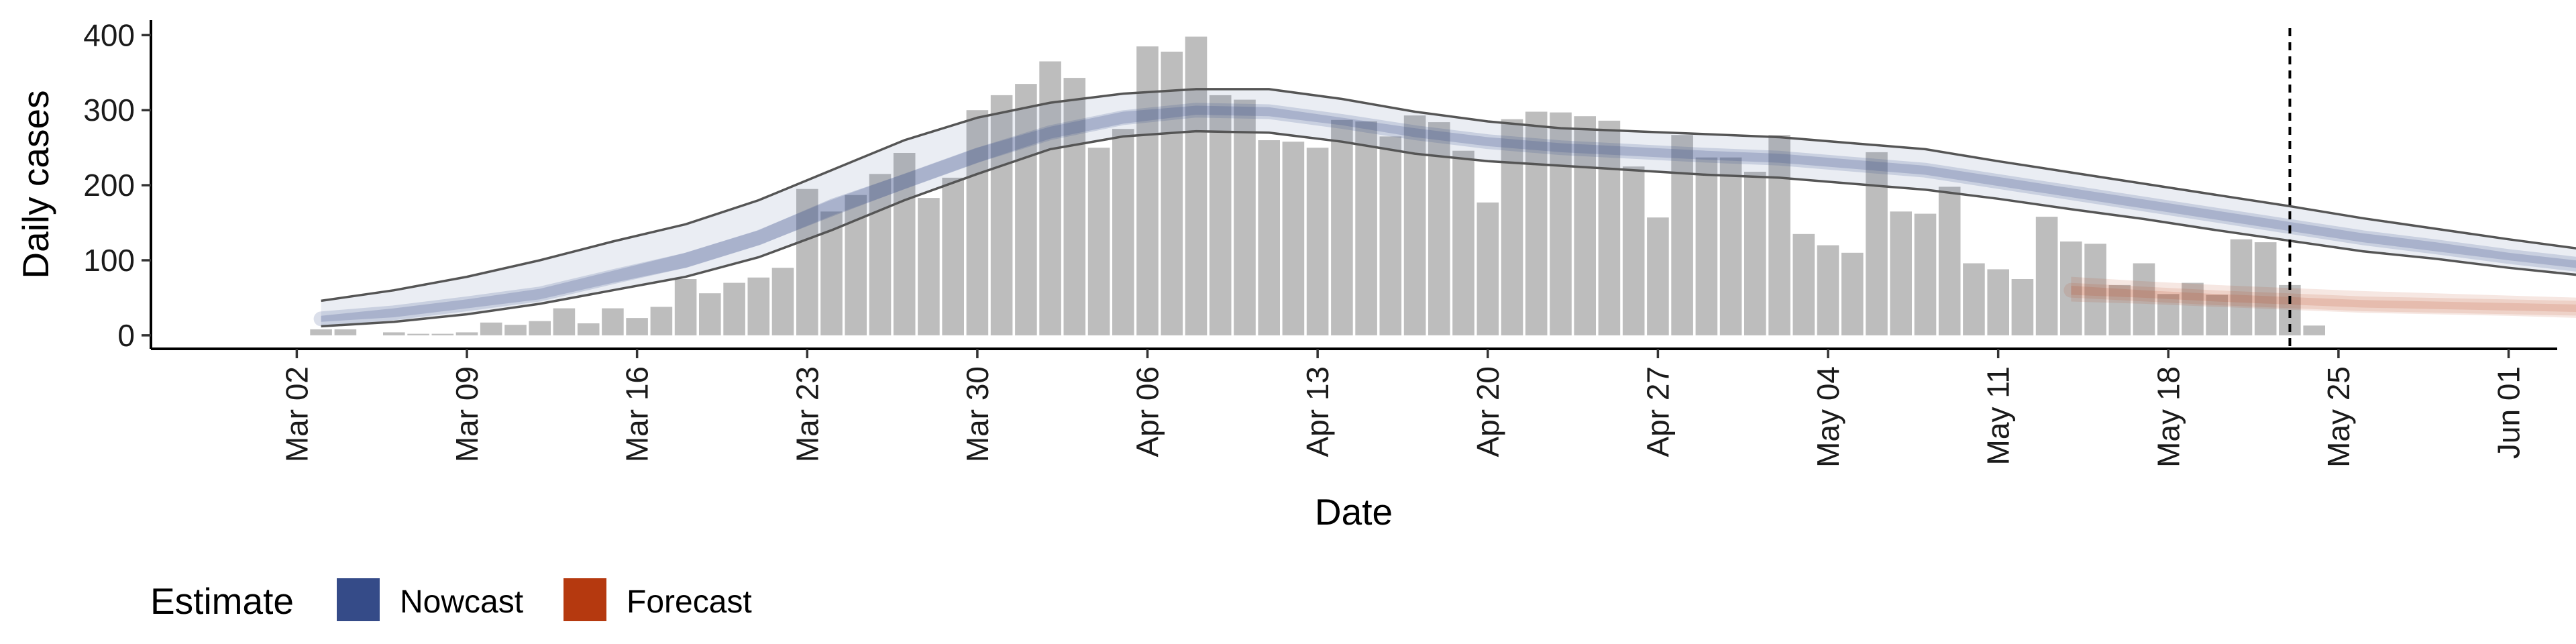 This screenshot has height=644, width=2576. What do you see at coordinates (1828, 417) in the screenshot?
I see `x-tick-label: May 04` at bounding box center [1828, 417].